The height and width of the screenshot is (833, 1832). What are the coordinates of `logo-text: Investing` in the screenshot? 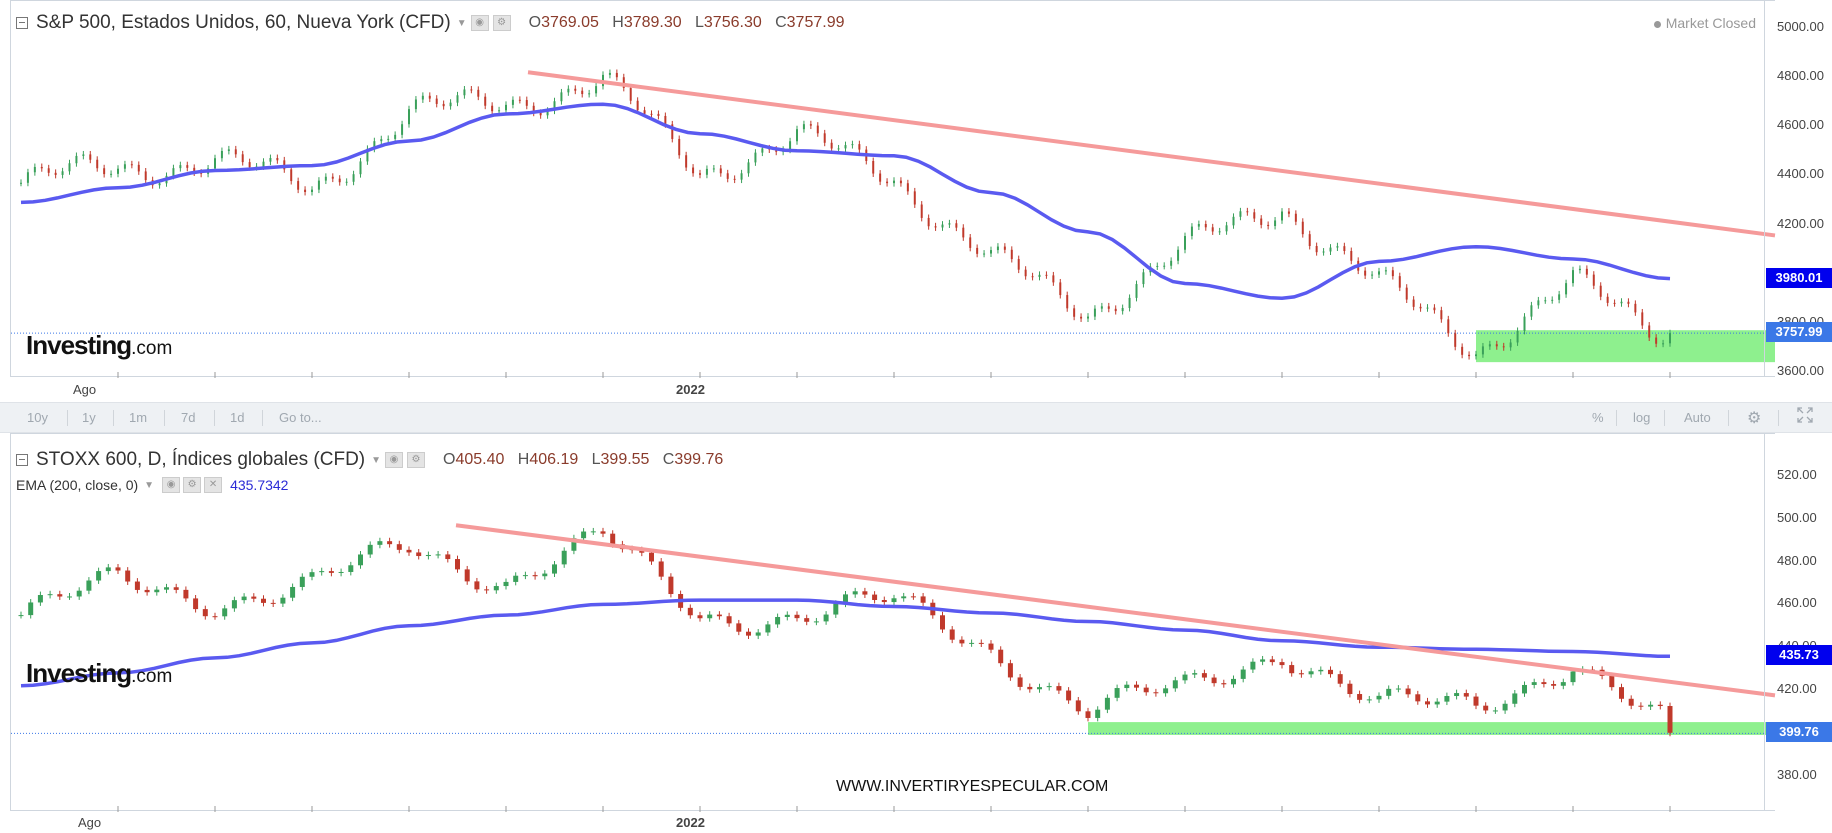 It's located at (79, 345).